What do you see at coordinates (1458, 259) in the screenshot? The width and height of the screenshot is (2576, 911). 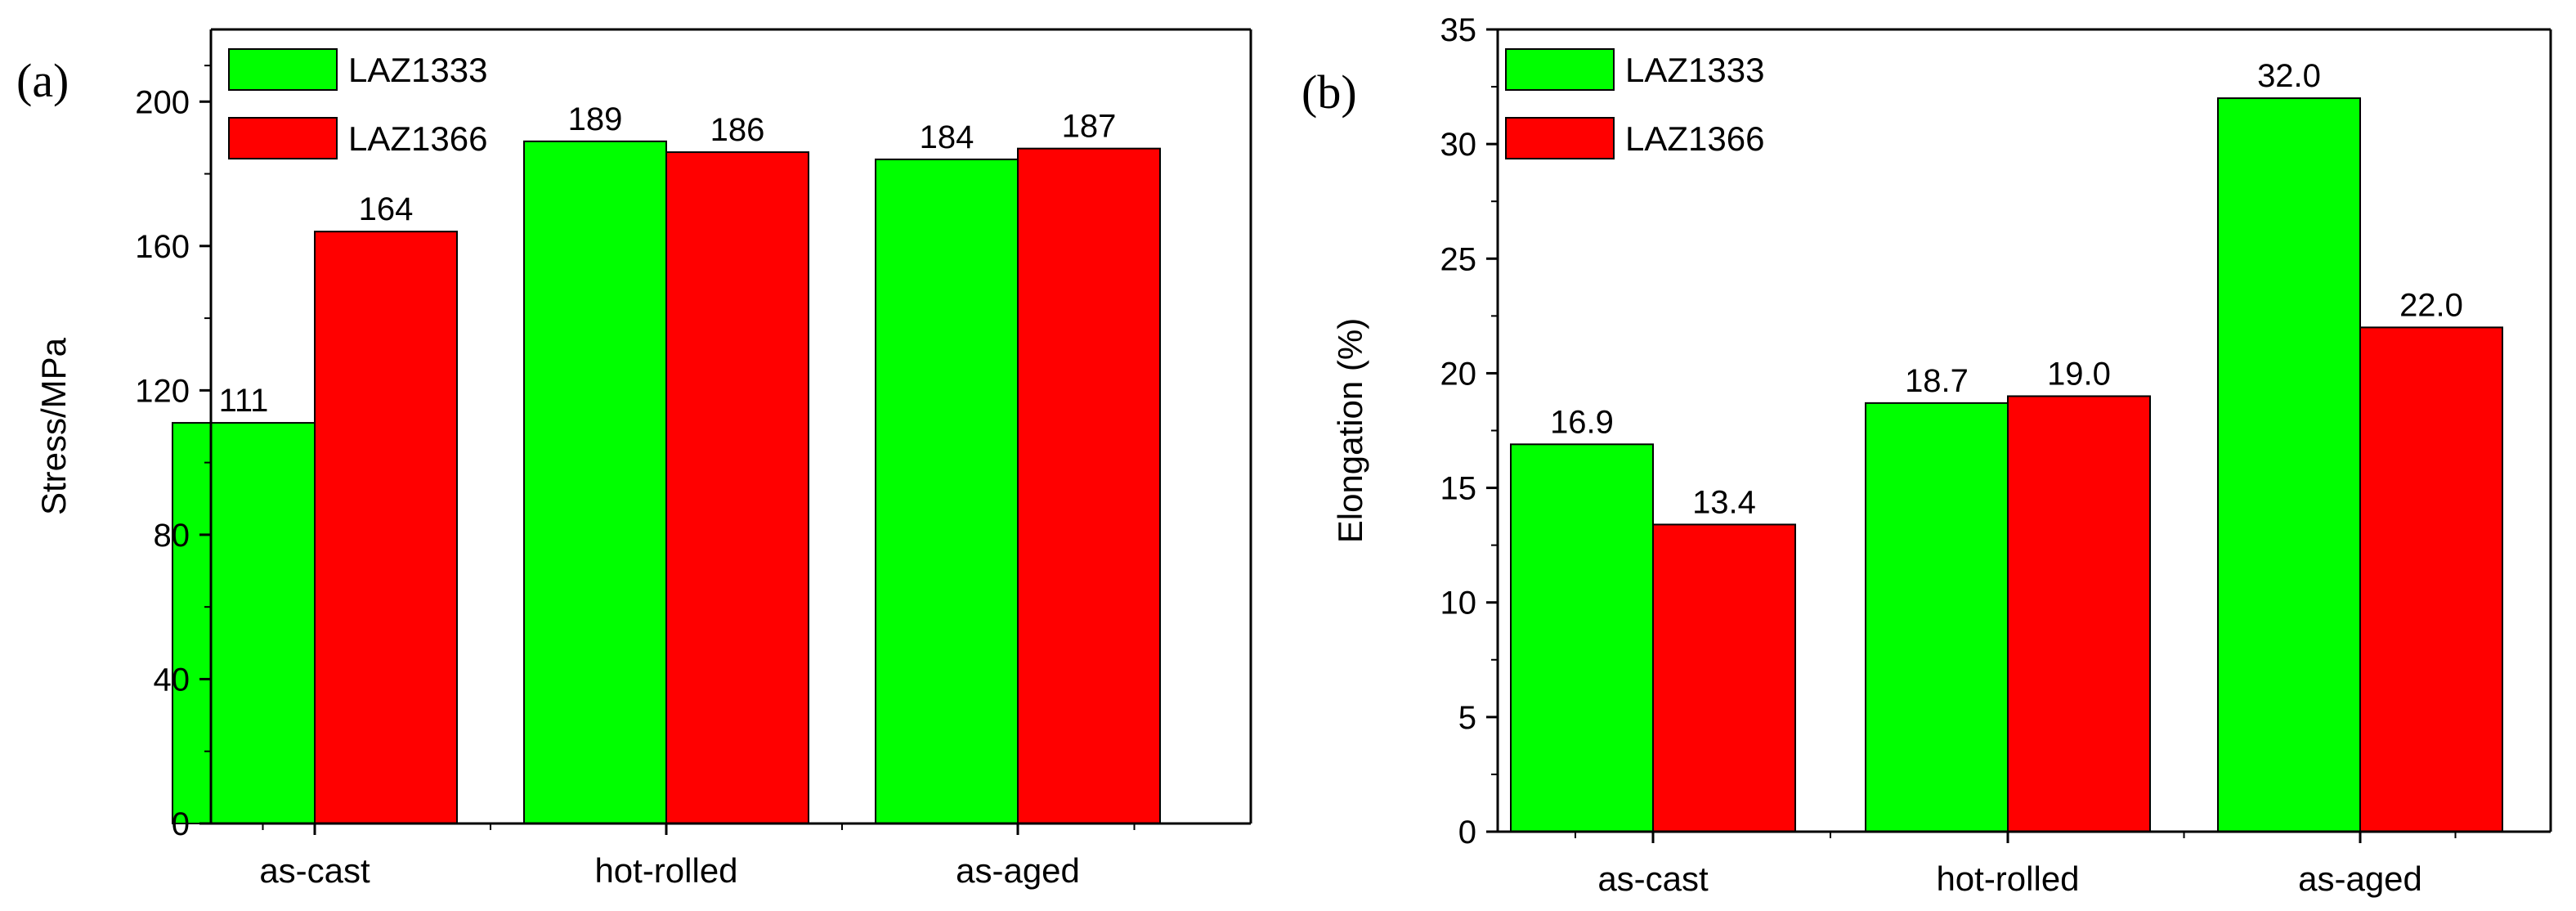 I see `y-tick-label: 25` at bounding box center [1458, 259].